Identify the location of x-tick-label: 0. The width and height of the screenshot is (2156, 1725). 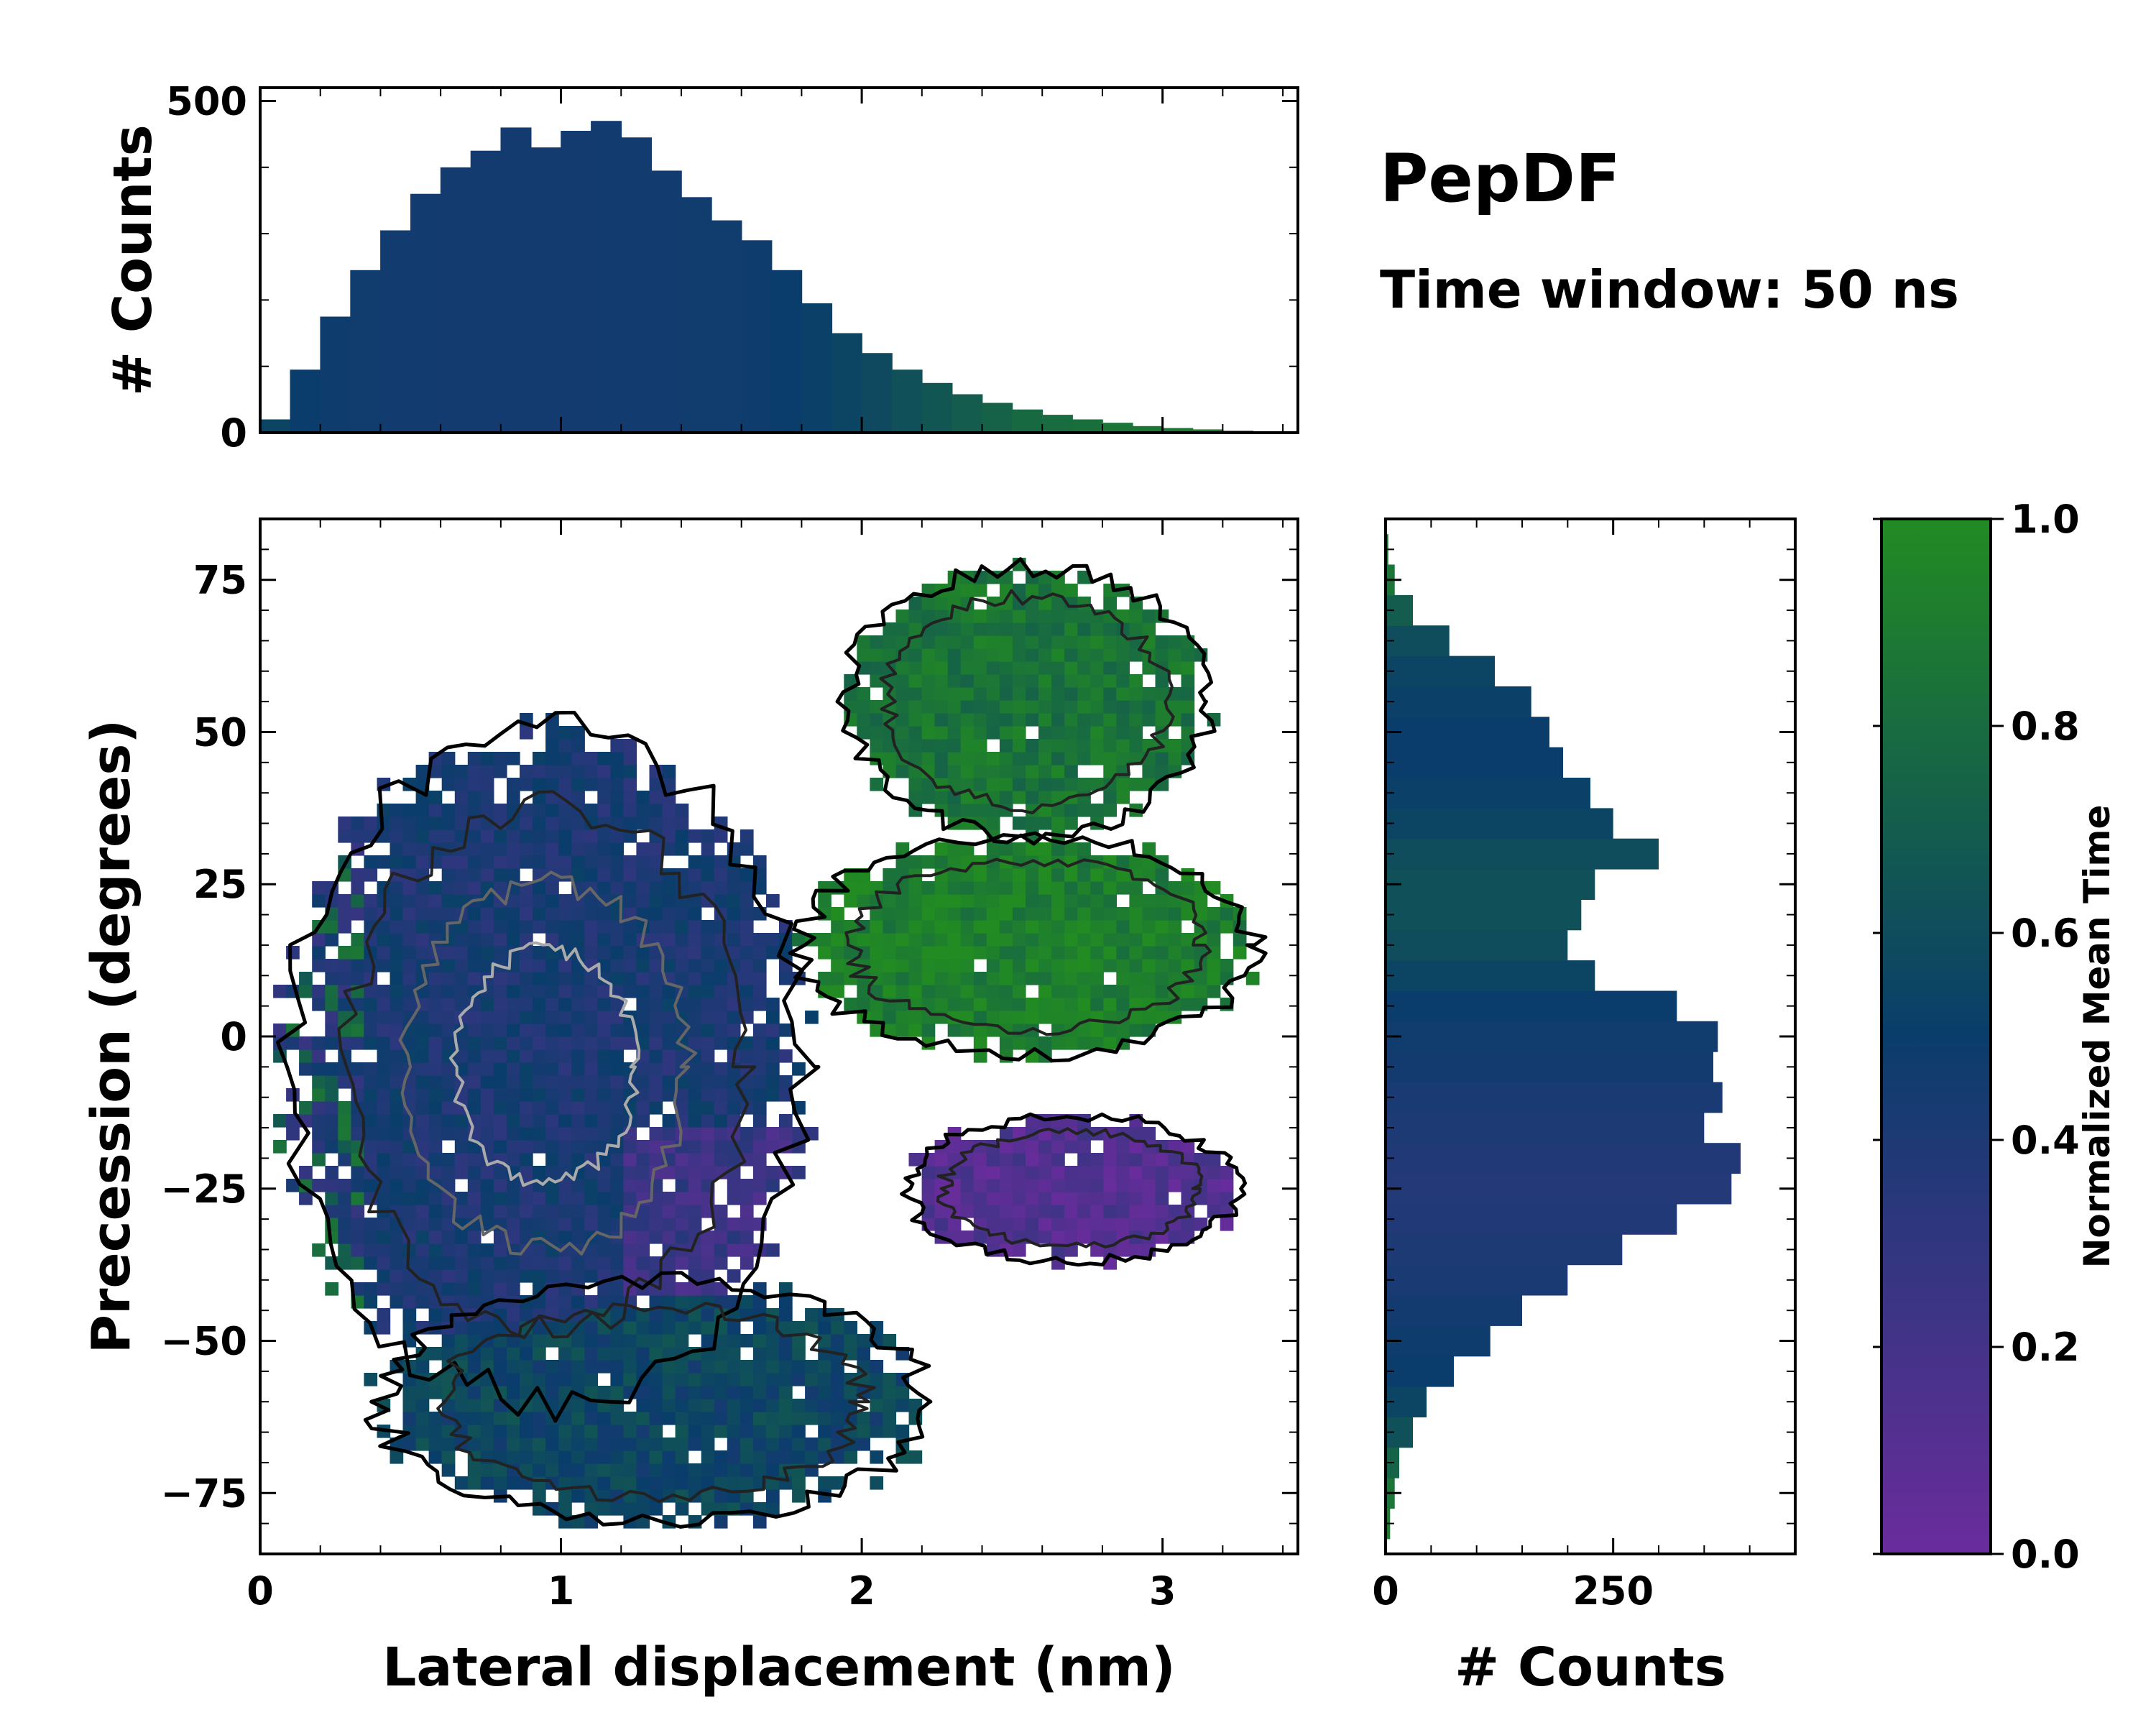
(260, 1591).